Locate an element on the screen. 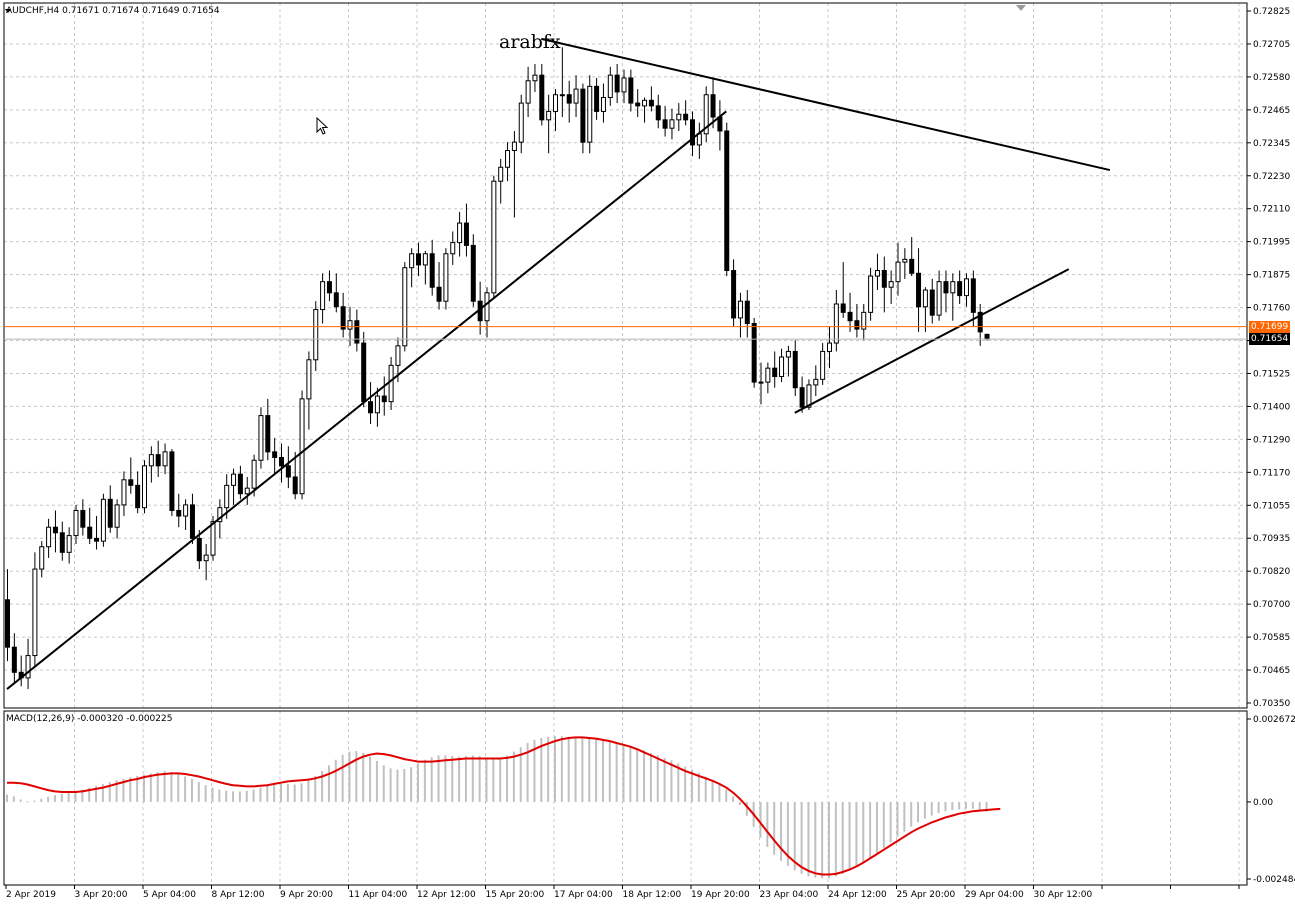  price-axis-label: 0.71290 is located at coordinates (1271, 440).